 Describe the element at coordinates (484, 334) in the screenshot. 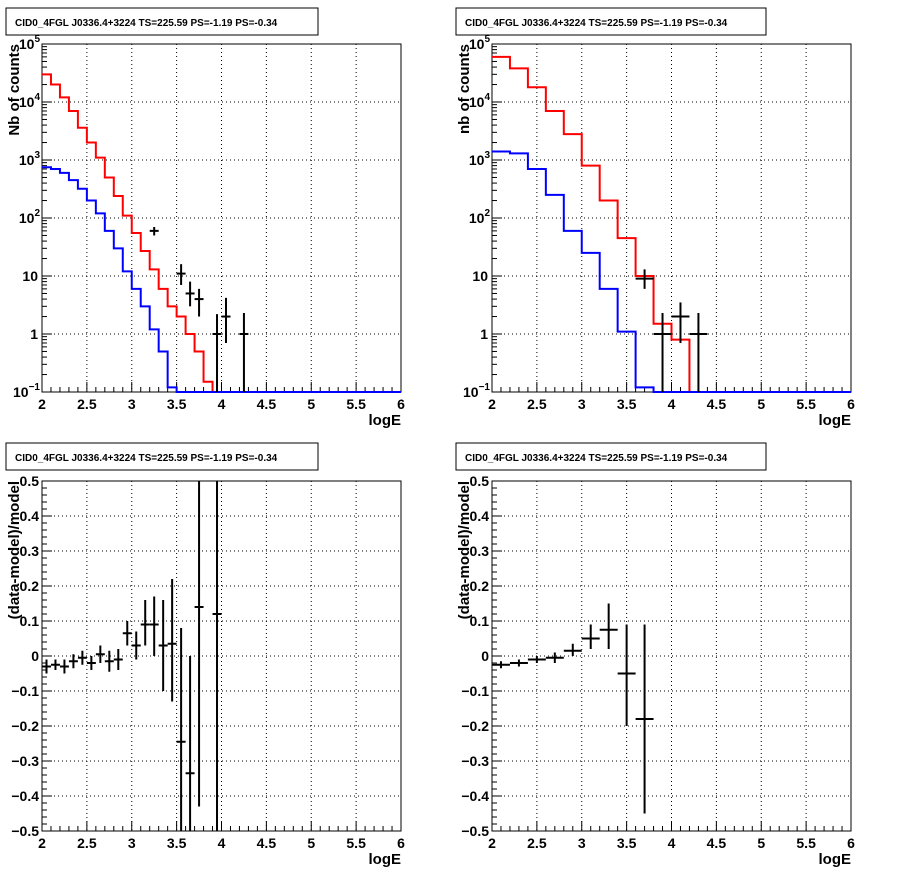

I see `y-tick-label: 1` at that location.